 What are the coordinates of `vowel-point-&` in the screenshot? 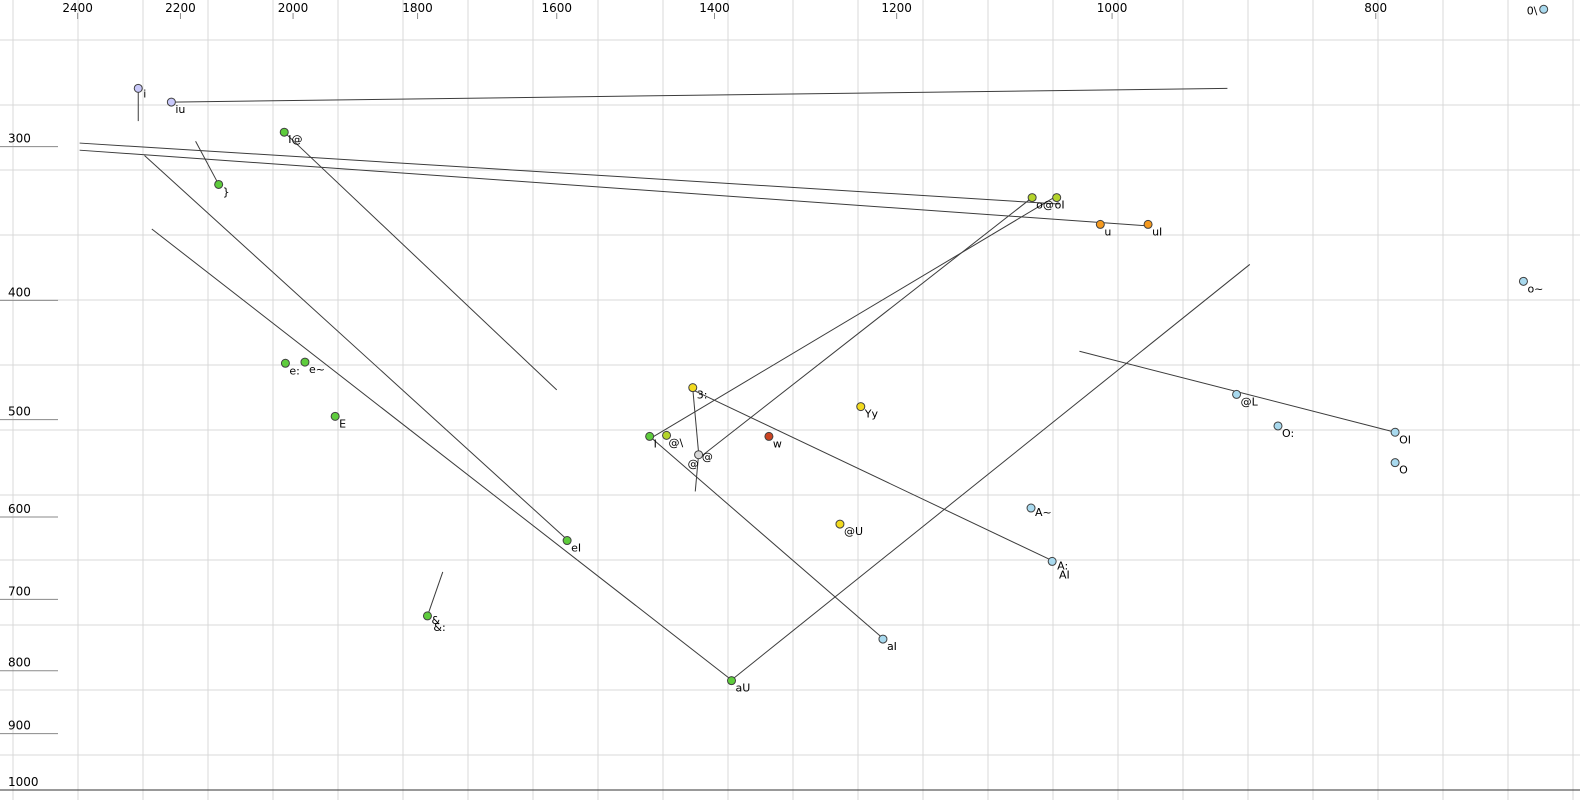 It's located at (427, 616).